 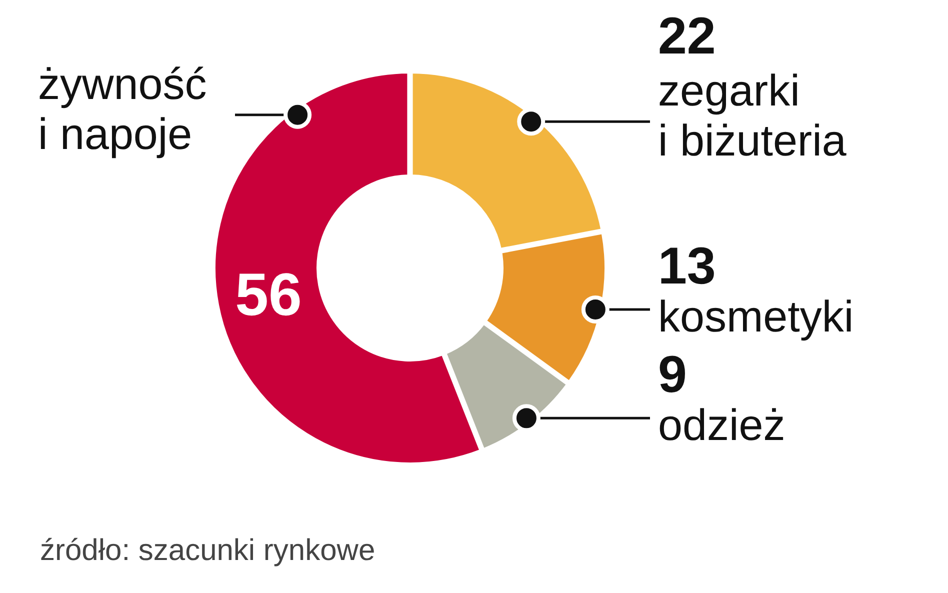 What do you see at coordinates (752, 116) in the screenshot?
I see `slice-label: zegarki i biżuteria` at bounding box center [752, 116].